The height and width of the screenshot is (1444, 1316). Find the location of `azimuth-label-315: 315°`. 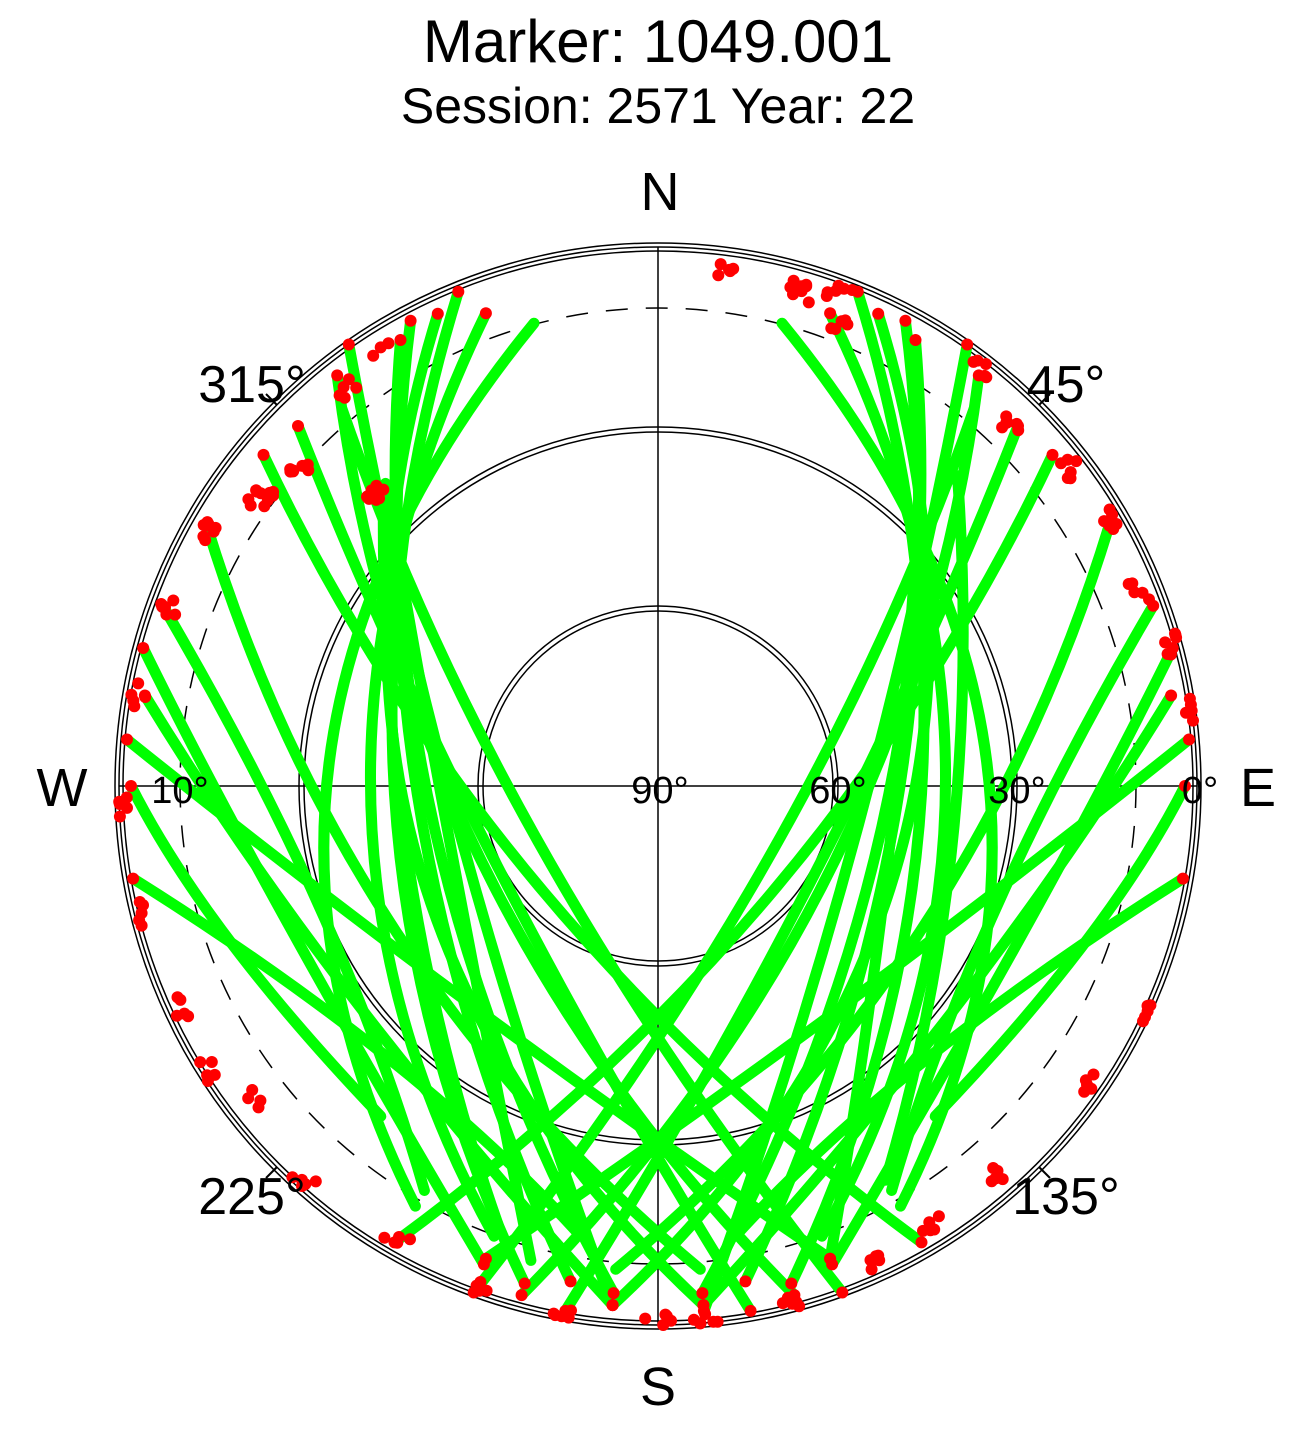

azimuth-label-315: 315° is located at coordinates (252, 385).